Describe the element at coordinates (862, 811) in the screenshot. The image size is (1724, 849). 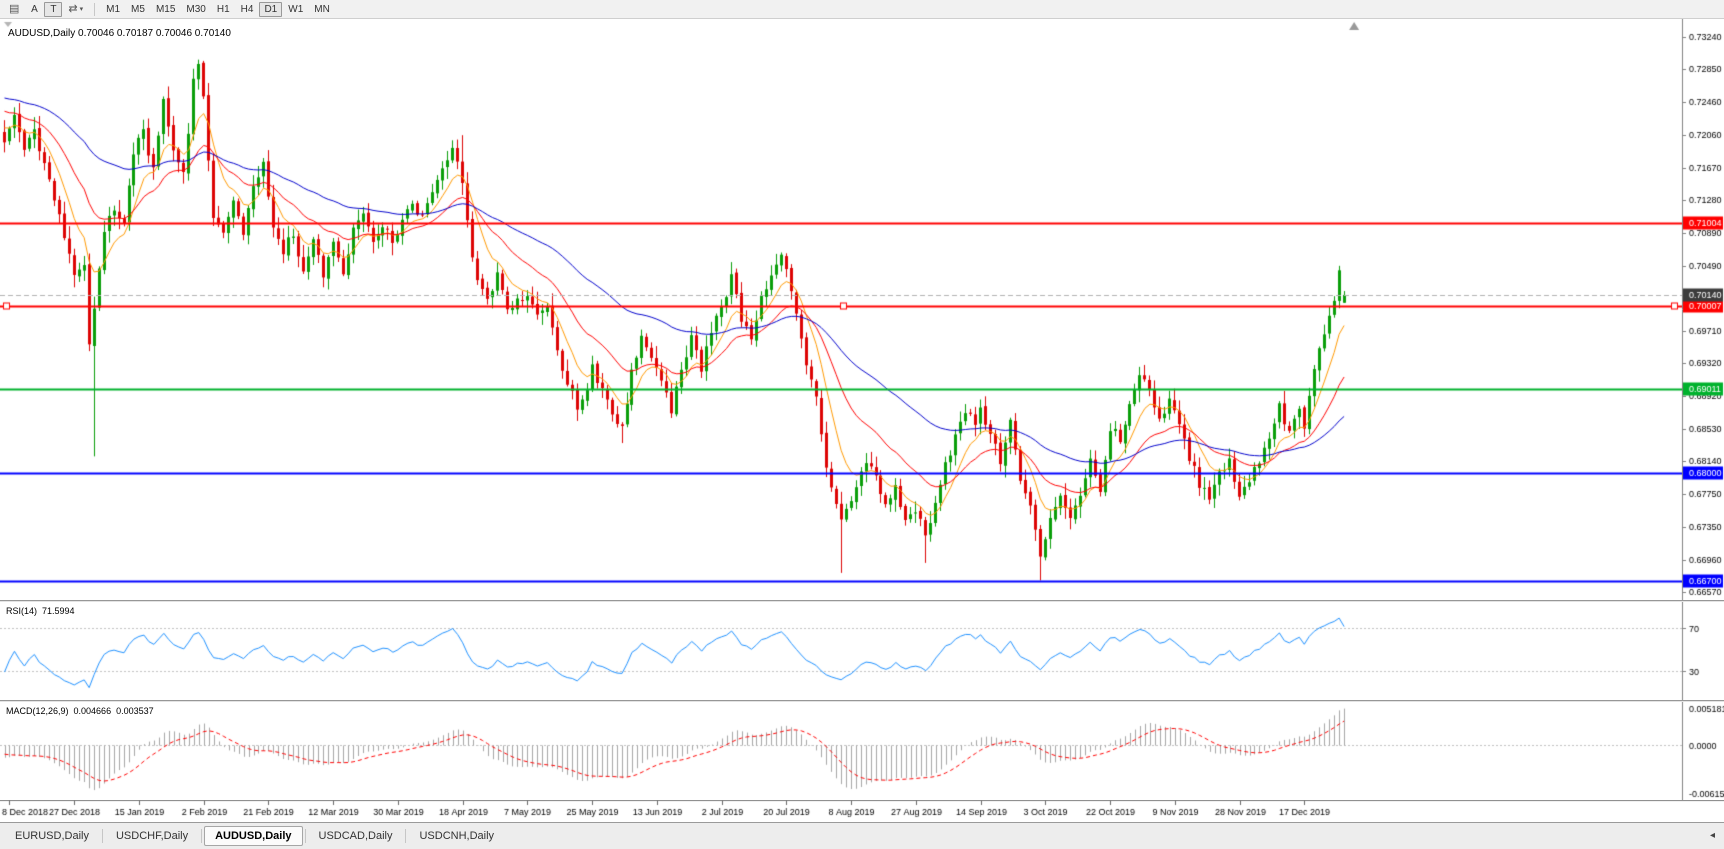
I see `time-axis-canvas` at that location.